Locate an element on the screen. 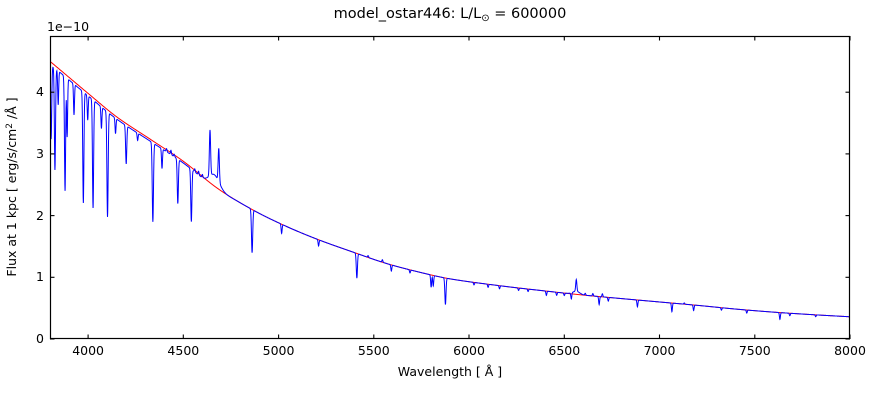 The image size is (880, 400). plot-title: model_ostar446: L/L⊙ = 600000 is located at coordinates (450, 15).